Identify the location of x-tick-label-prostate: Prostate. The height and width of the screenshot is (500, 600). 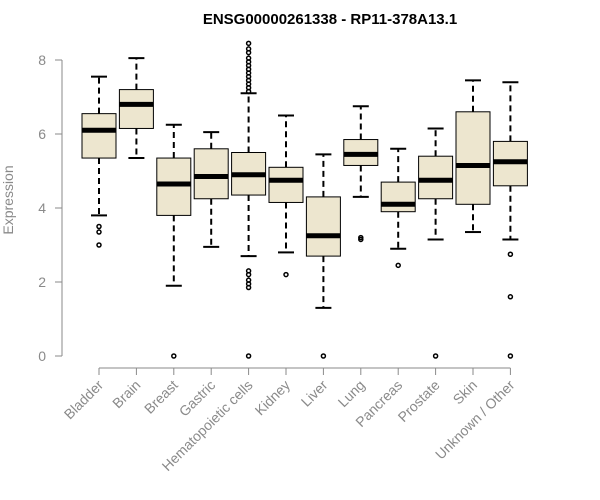
(419, 401).